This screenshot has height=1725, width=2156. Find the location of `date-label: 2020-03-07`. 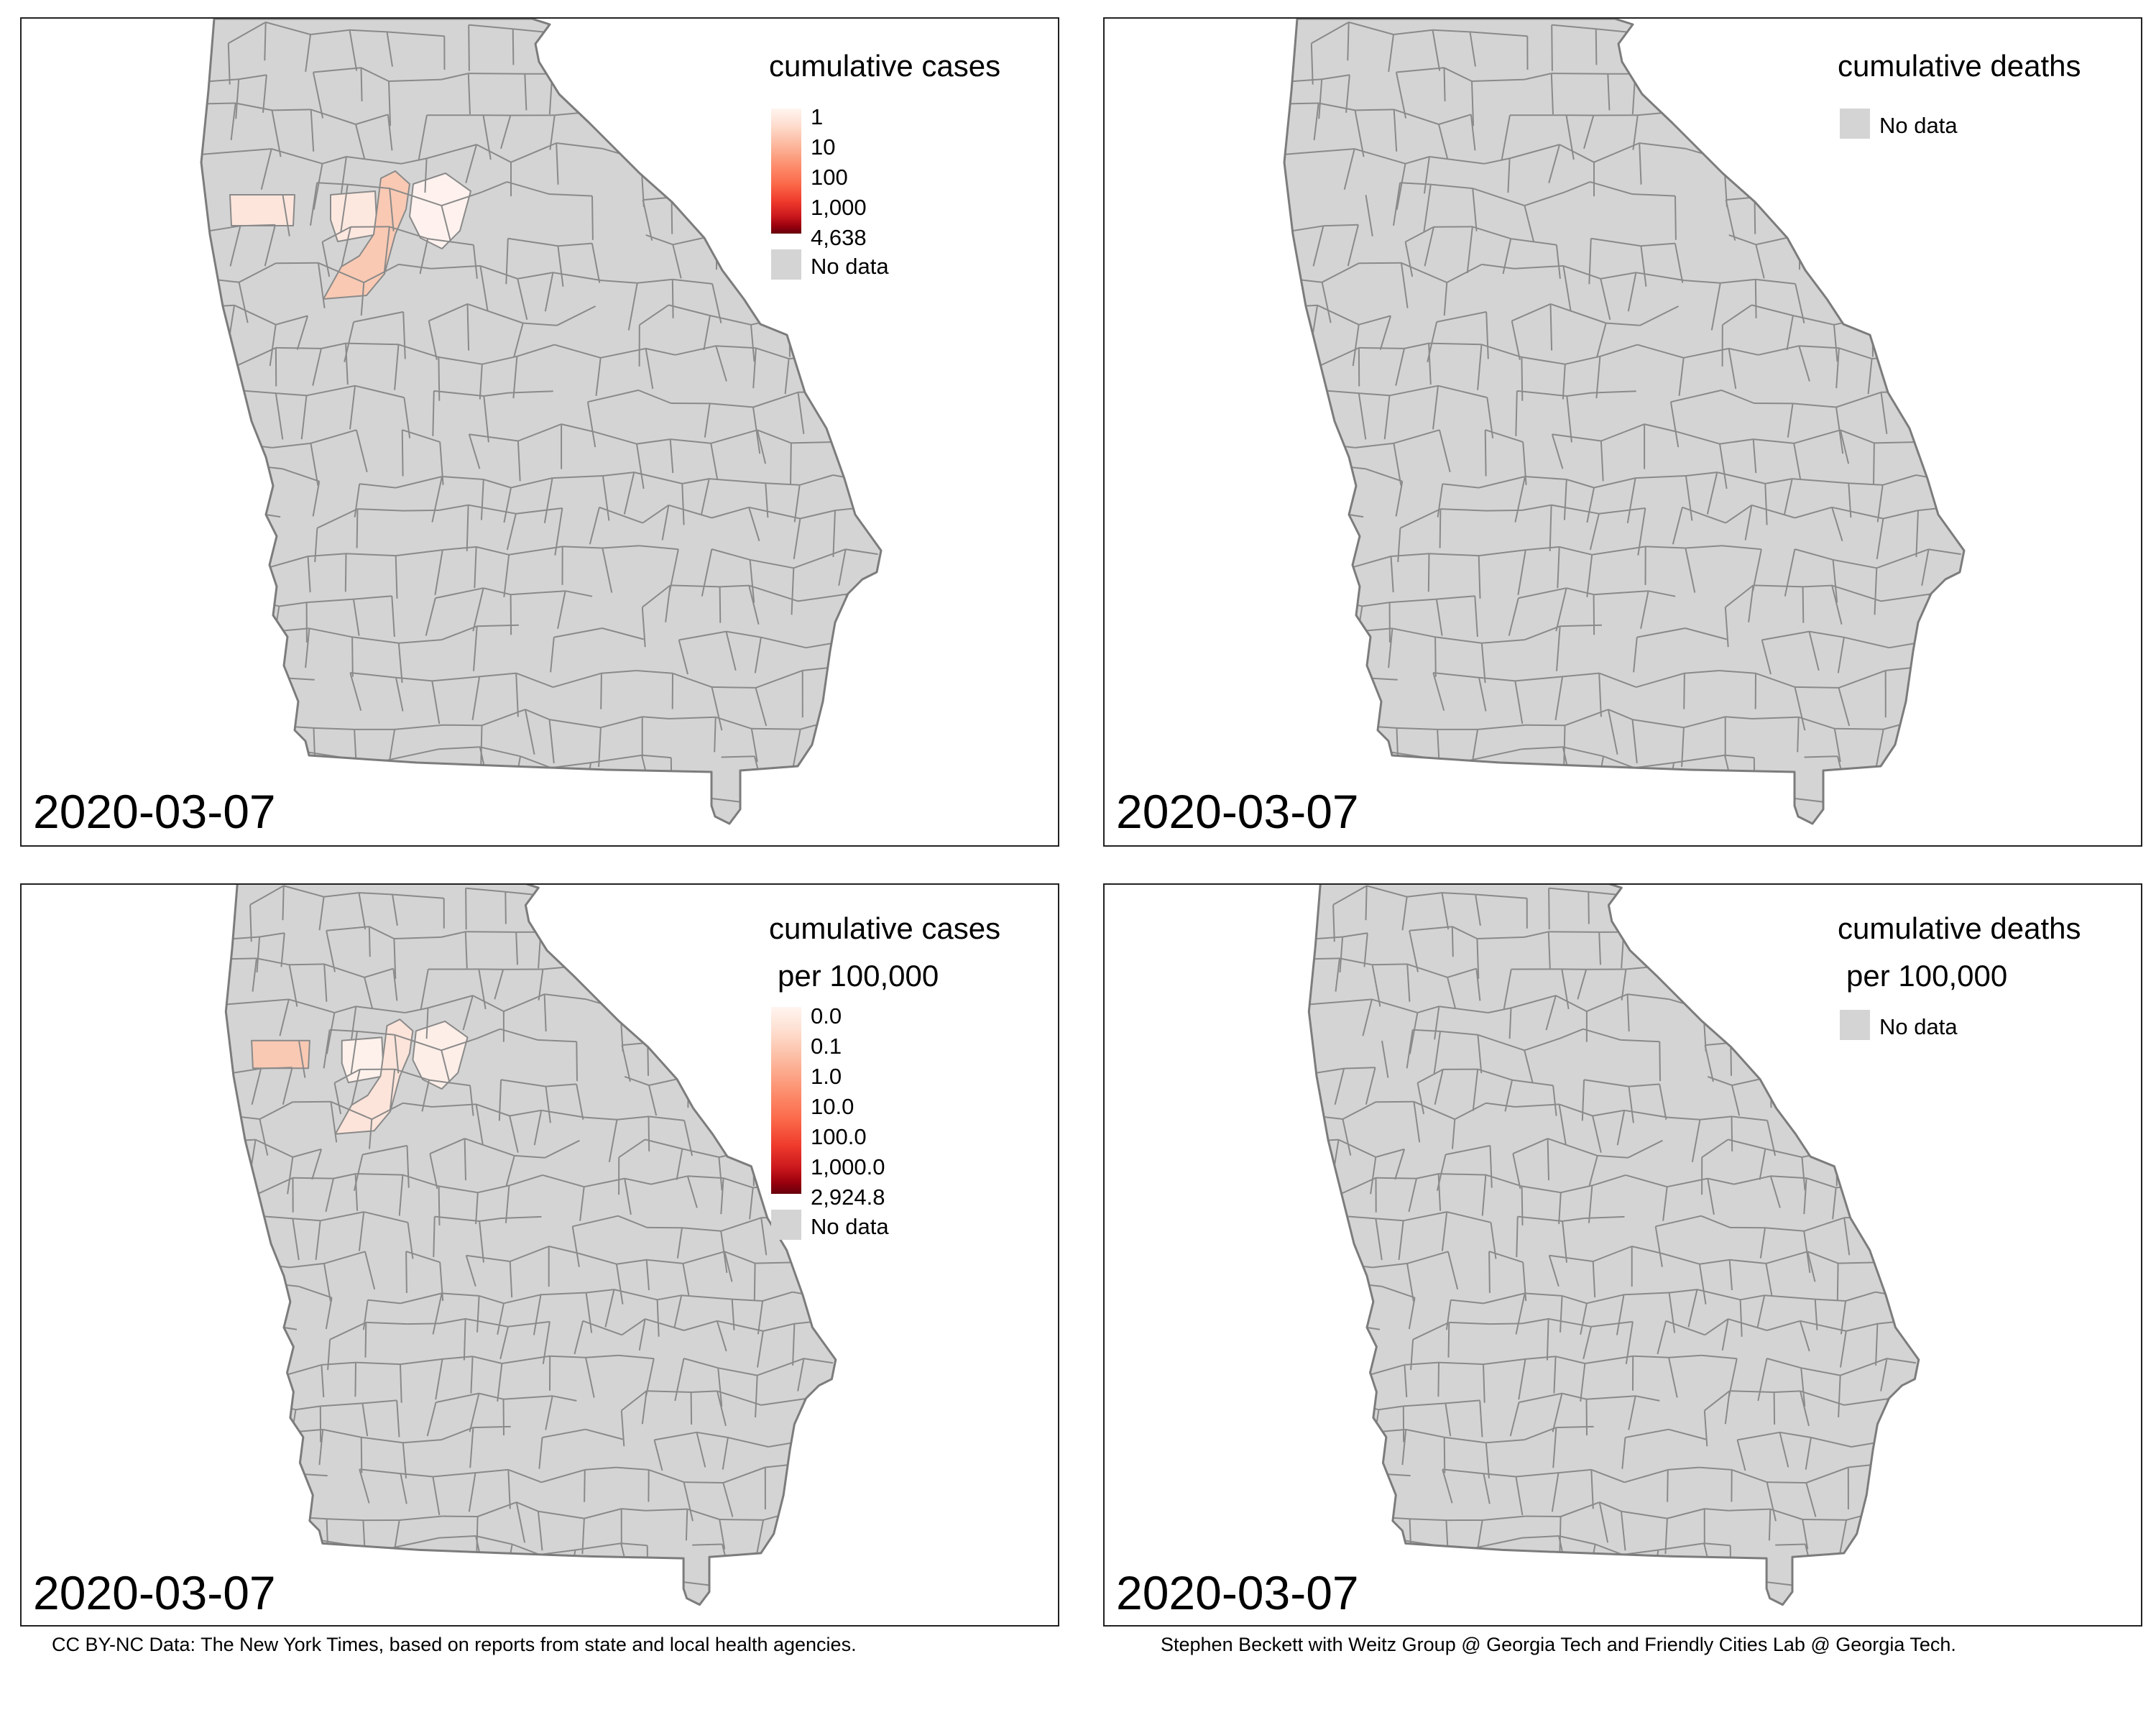

date-label: 2020-03-07 is located at coordinates (154, 1592).